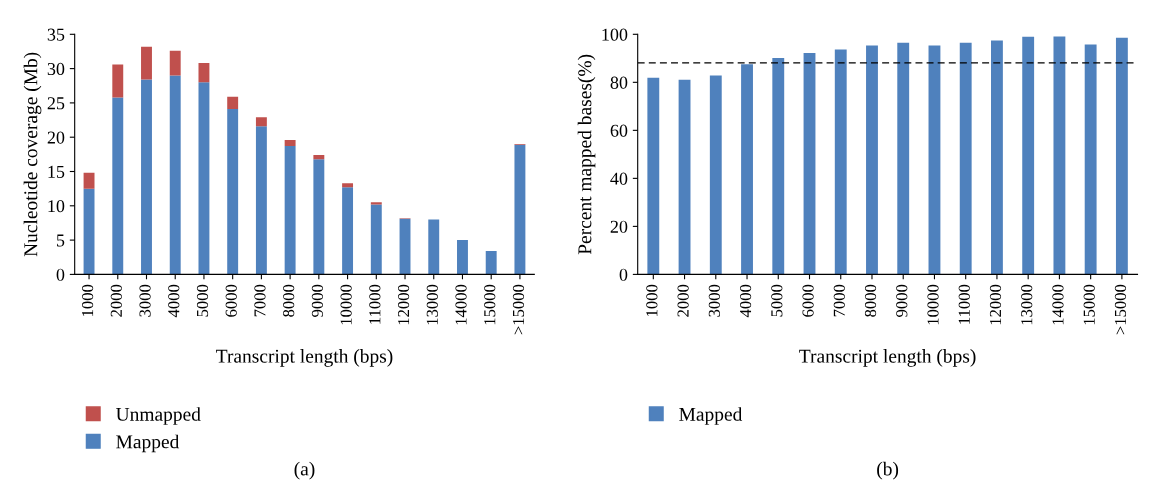 The width and height of the screenshot is (1149, 490). What do you see at coordinates (56, 103) in the screenshot?
I see `y-tick-label: 25` at bounding box center [56, 103].